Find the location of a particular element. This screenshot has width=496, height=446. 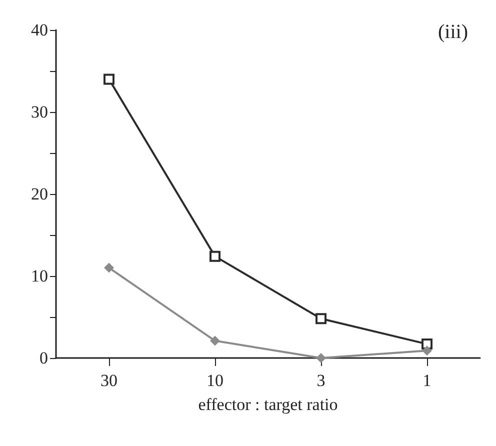

y-tick-label: 0 is located at coordinates (44, 358).